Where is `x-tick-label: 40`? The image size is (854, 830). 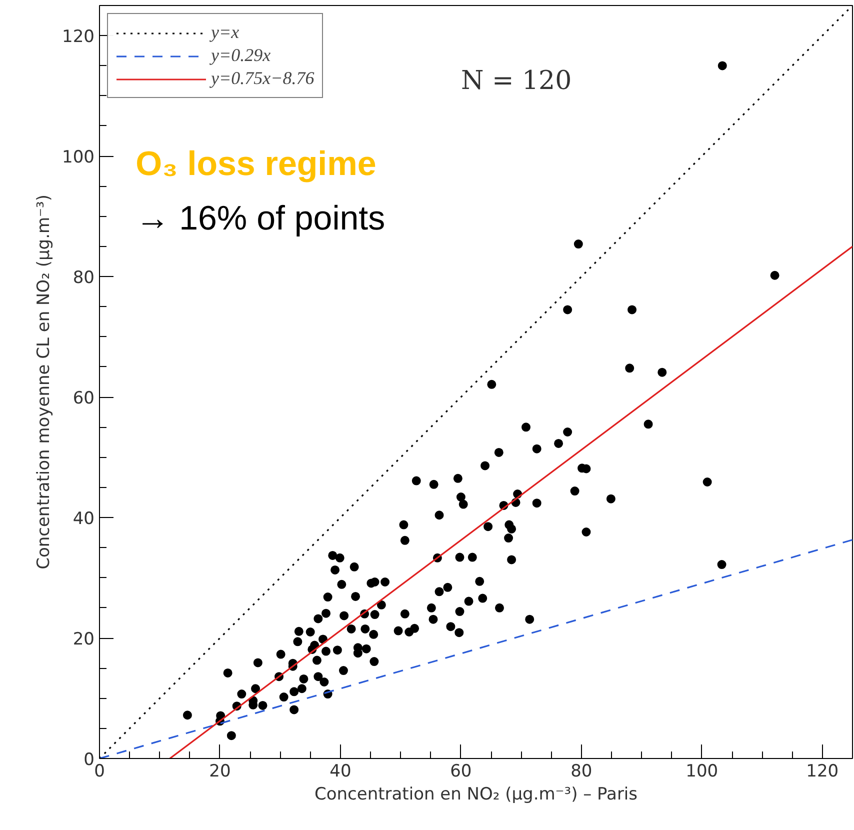
x-tick-label: 40 is located at coordinates (341, 772).